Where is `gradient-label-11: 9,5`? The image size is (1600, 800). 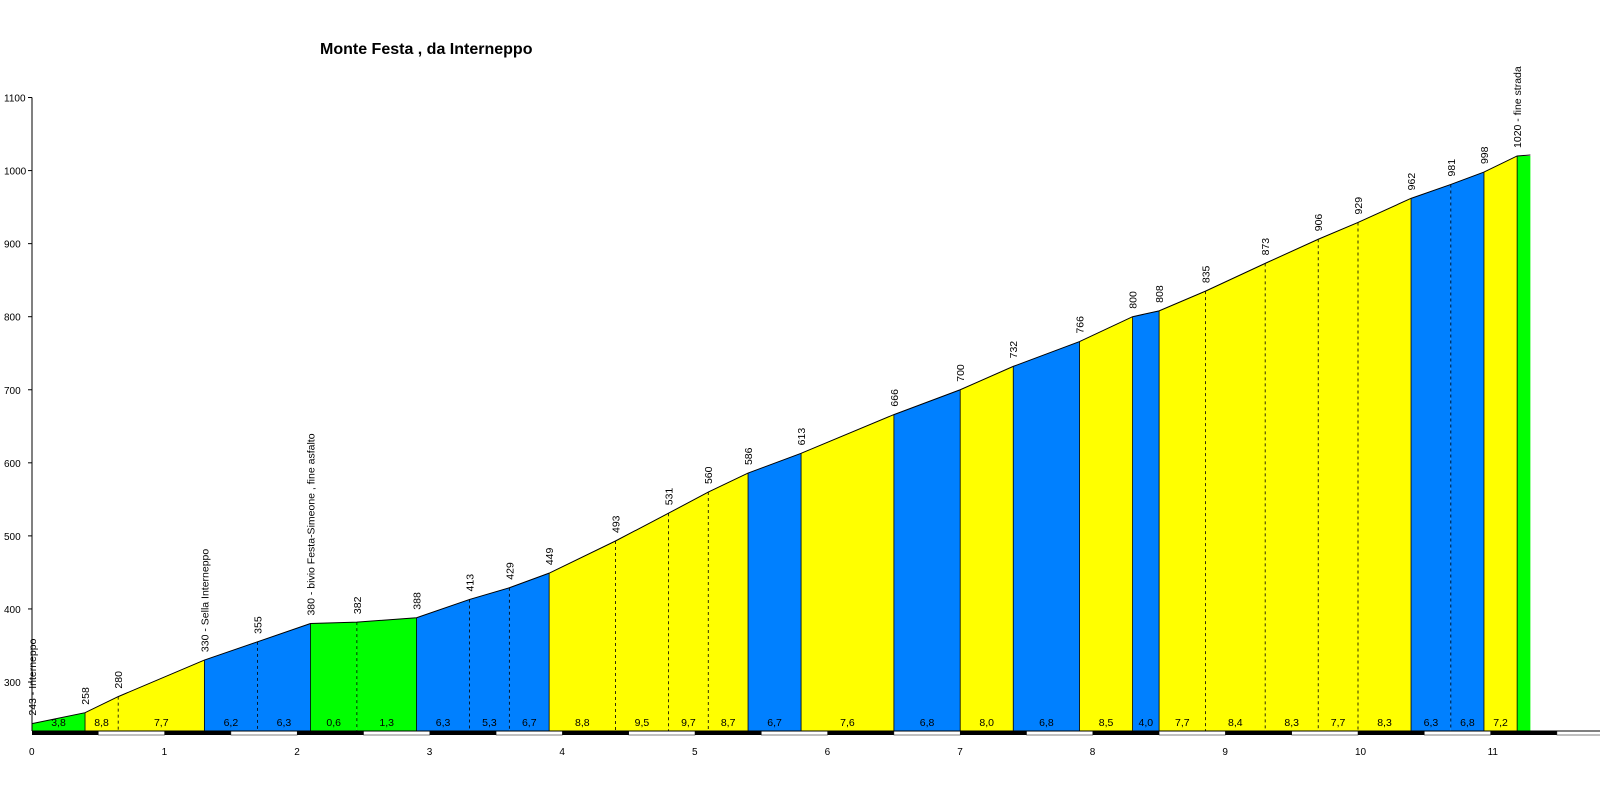 gradient-label-11: 9,5 is located at coordinates (642, 723).